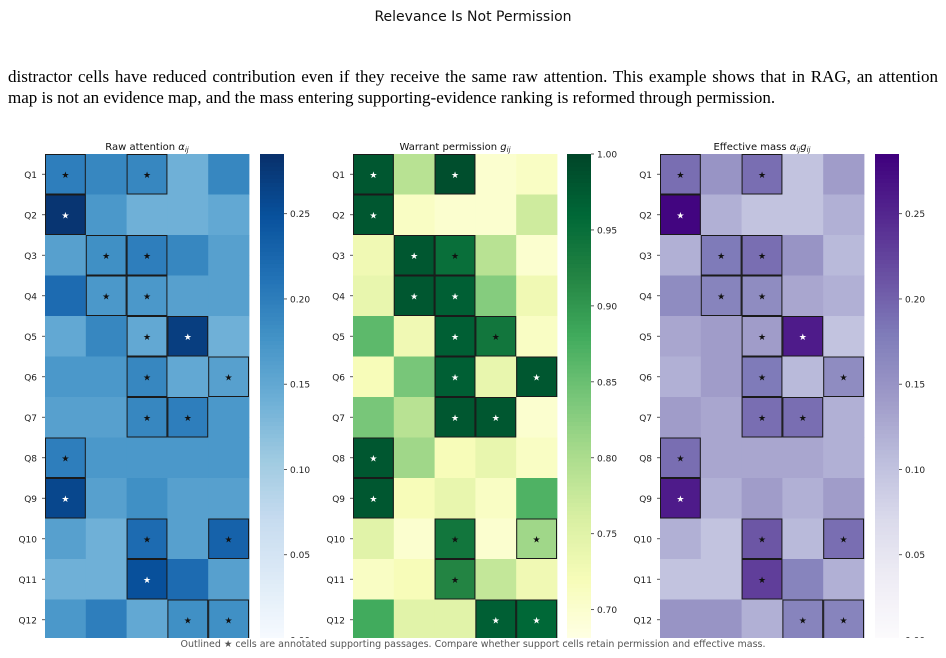 The height and width of the screenshot is (658, 946). I want to click on page-header: Relevance Is Not Permission, so click(473, 17).